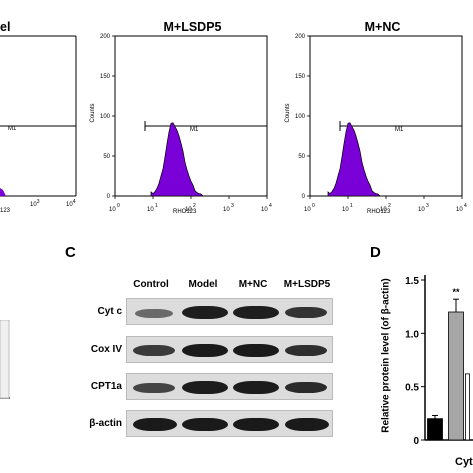 Image resolution: width=473 pixels, height=473 pixels. Describe the element at coordinates (12, 129) in the screenshot. I see `histogram-gate-label-1: M1` at that location.